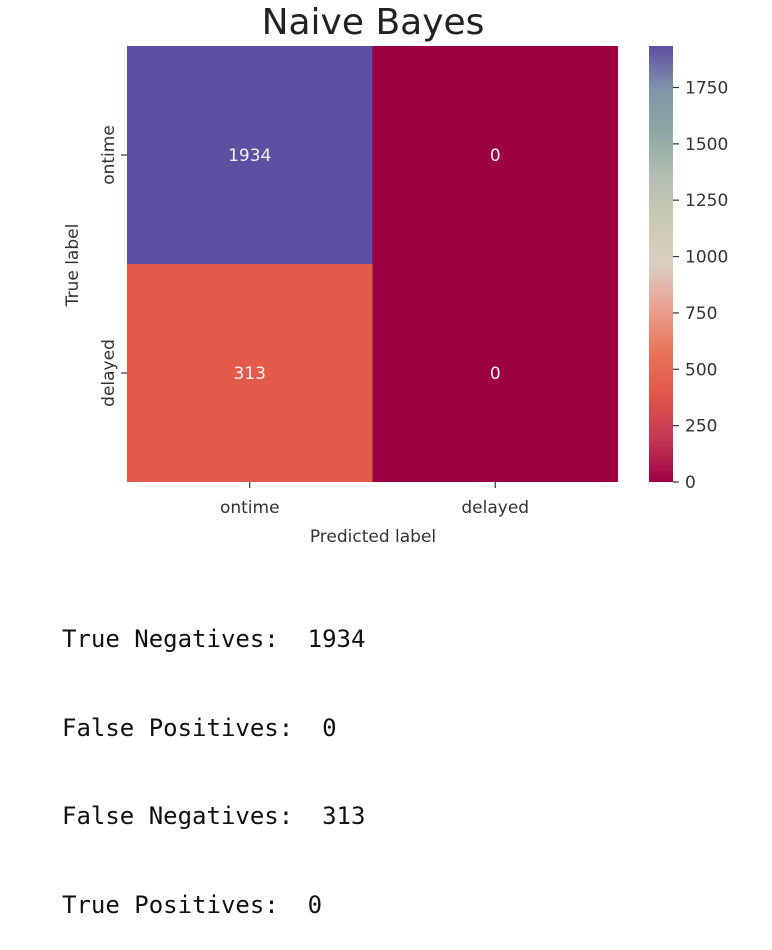  What do you see at coordinates (706, 88) in the screenshot?
I see `colorbar-tick-label: 1750` at bounding box center [706, 88].